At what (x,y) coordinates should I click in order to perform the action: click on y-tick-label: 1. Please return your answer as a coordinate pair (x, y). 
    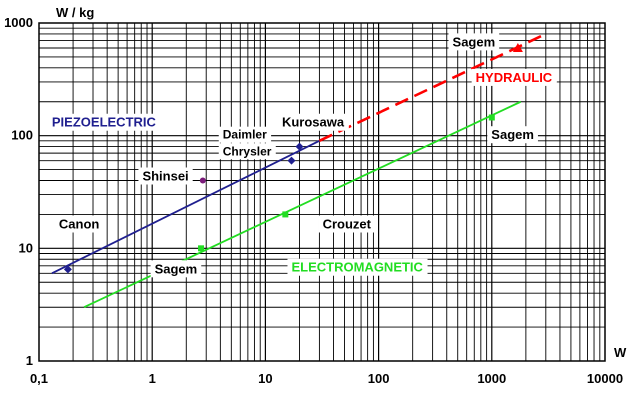
    Looking at the image, I should click on (29, 360).